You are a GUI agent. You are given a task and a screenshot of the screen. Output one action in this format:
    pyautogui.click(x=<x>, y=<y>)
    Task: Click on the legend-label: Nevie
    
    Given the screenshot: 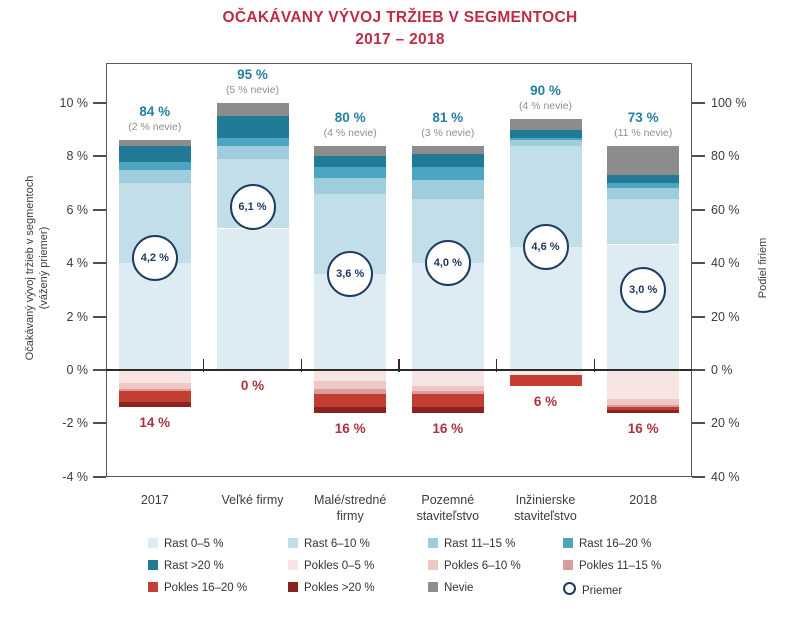 What is the action you would take?
    pyautogui.click(x=459, y=588)
    